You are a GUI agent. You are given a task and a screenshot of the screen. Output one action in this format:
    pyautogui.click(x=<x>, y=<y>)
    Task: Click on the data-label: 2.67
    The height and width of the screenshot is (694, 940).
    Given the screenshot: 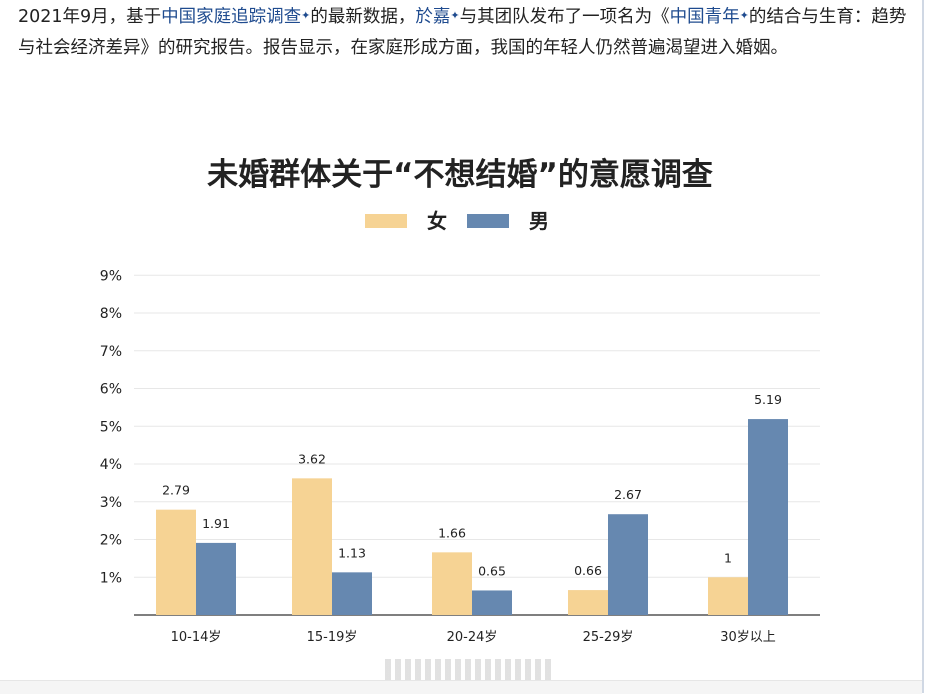 What is the action you would take?
    pyautogui.click(x=628, y=494)
    